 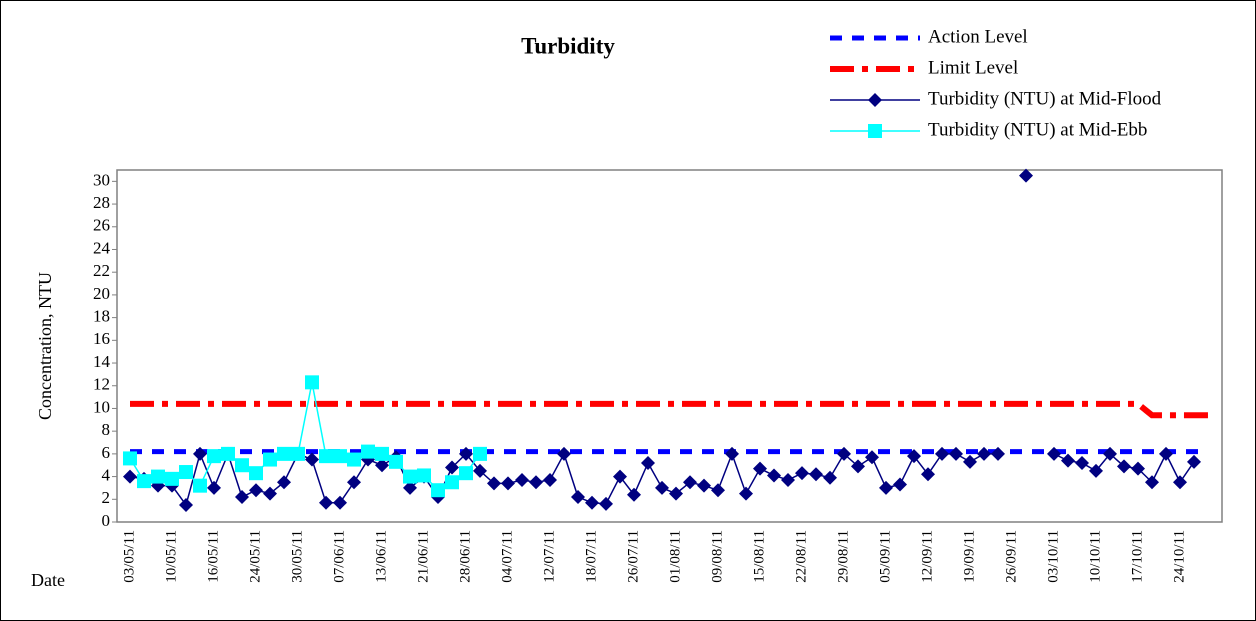 I want to click on legend-label: Turbidity (NTU) at Mid-Ebb, so click(x=1037, y=129).